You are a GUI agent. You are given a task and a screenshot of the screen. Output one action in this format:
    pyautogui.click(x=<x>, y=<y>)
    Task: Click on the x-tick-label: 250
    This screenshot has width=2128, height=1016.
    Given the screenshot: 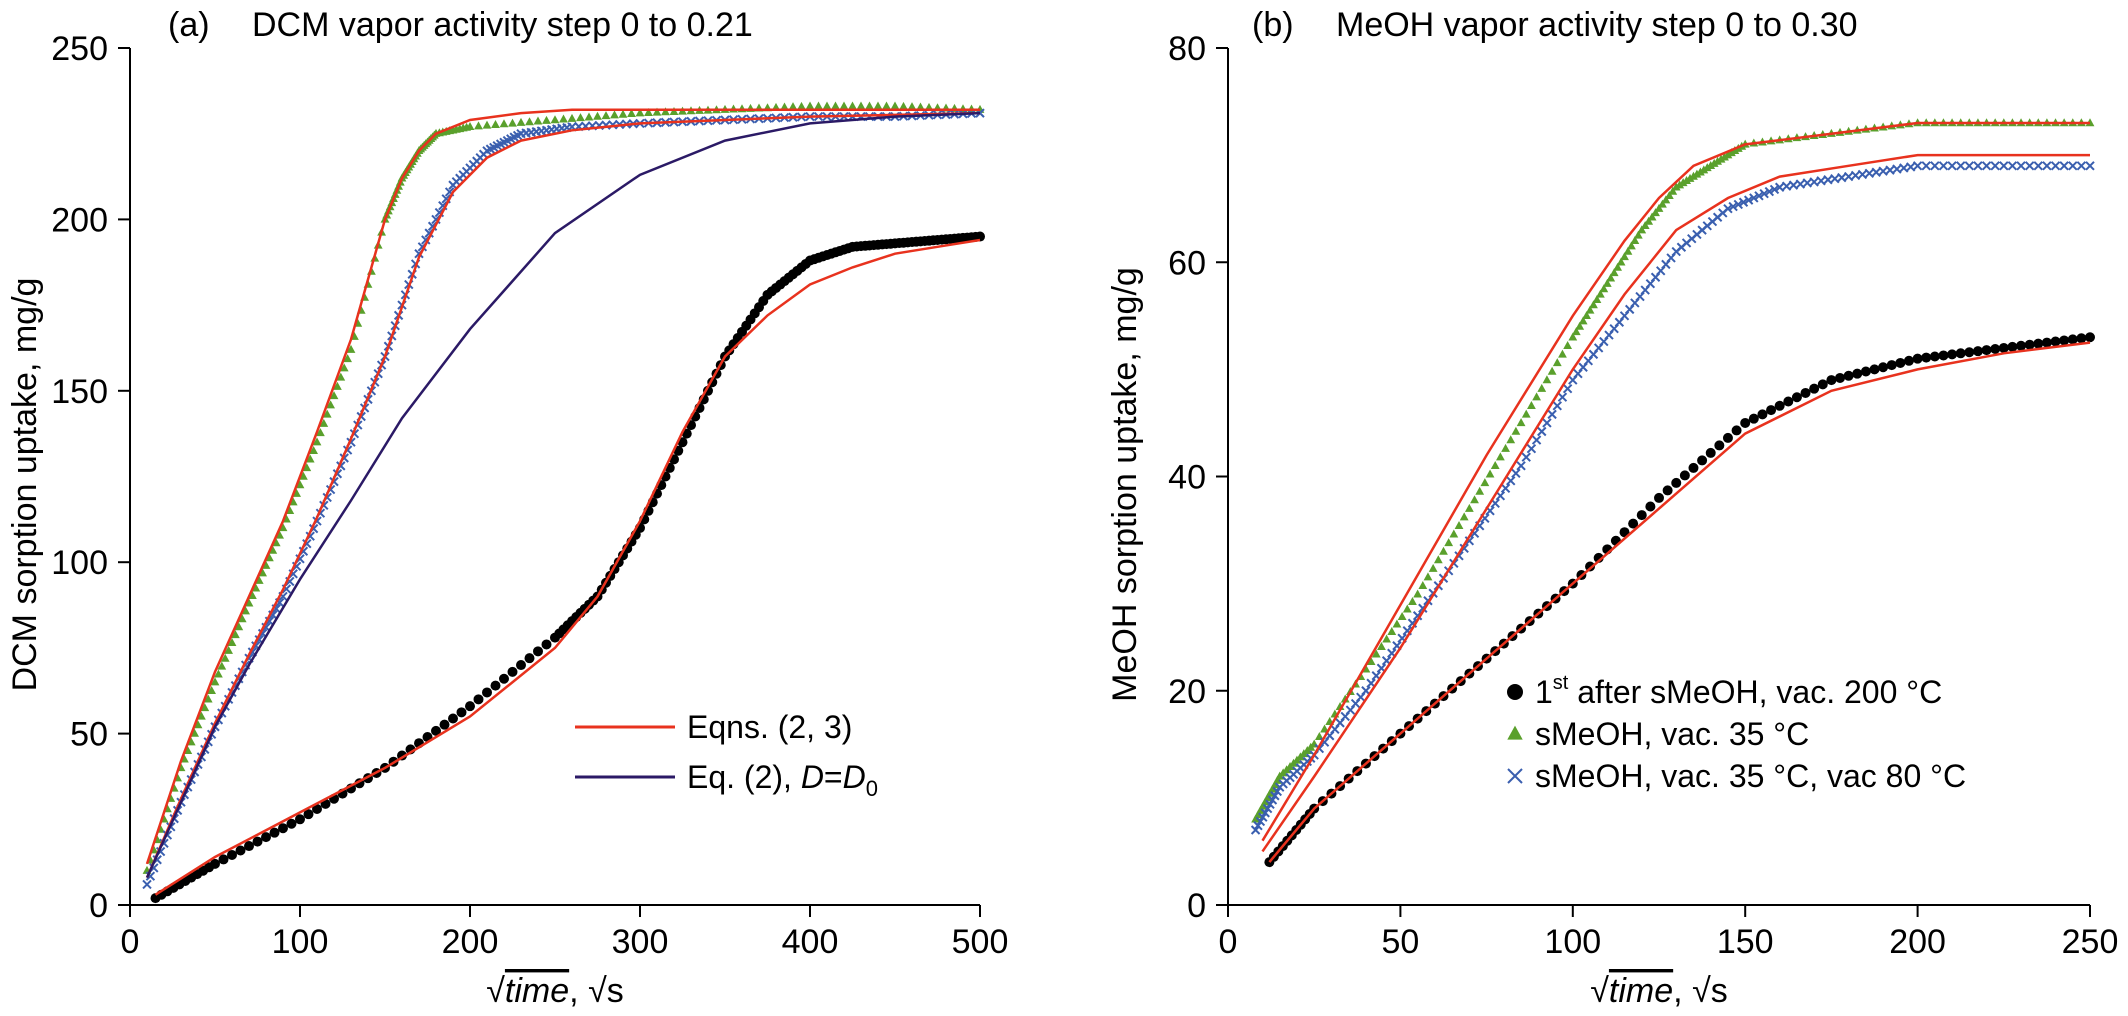 What is the action you would take?
    pyautogui.click(x=2090, y=942)
    